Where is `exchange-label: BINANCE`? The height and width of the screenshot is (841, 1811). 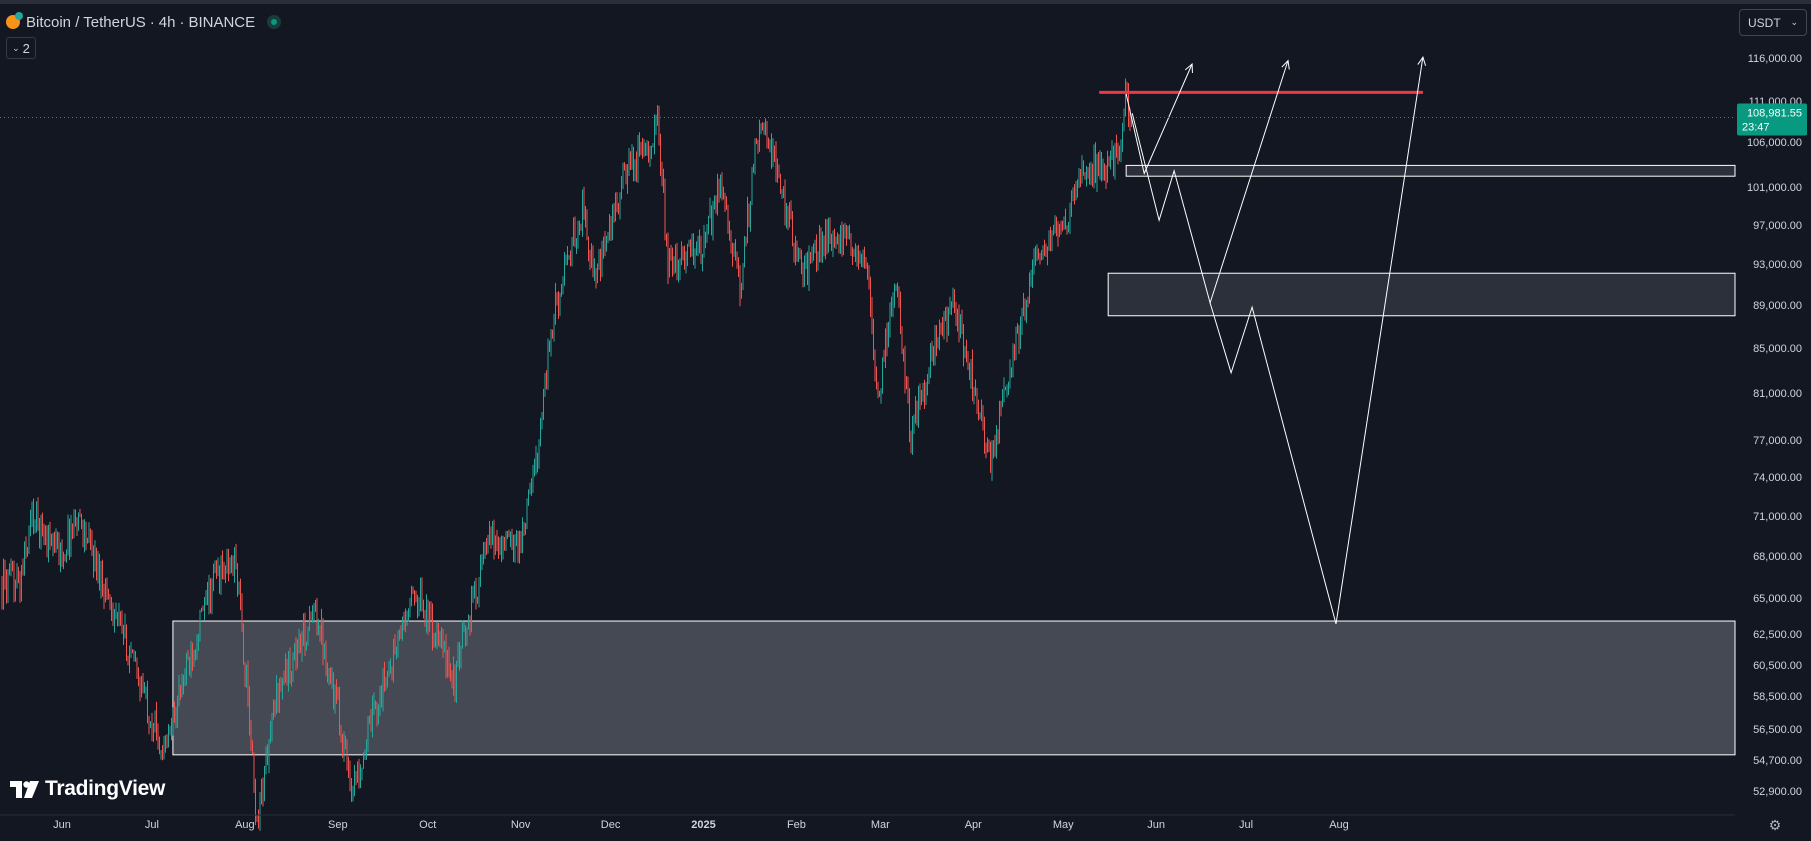 exchange-label: BINANCE is located at coordinates (222, 22).